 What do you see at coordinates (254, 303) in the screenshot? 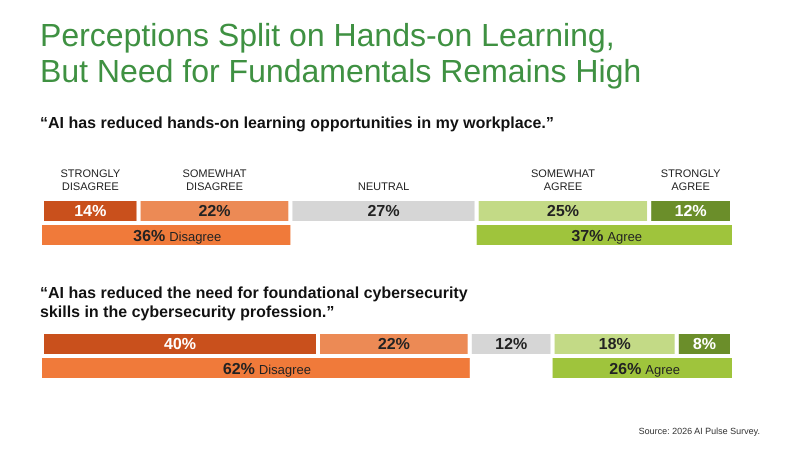
I see `chart-title: “AI has reduced the need for foundational cybersecurity skills in the cybersecurity profession.”` at bounding box center [254, 303].